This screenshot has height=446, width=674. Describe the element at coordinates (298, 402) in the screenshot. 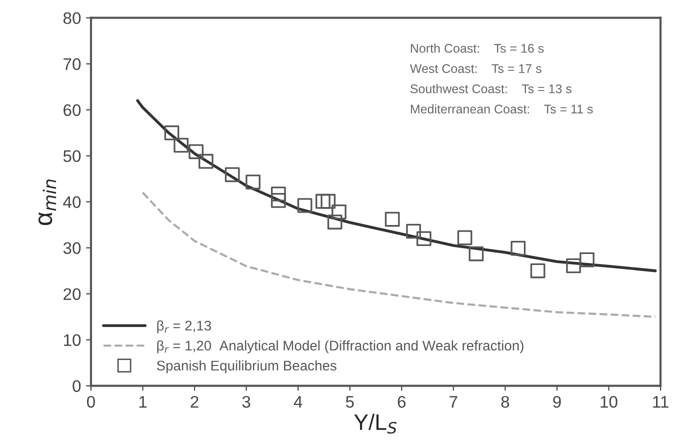

I see `x-tick-label: 4` at that location.